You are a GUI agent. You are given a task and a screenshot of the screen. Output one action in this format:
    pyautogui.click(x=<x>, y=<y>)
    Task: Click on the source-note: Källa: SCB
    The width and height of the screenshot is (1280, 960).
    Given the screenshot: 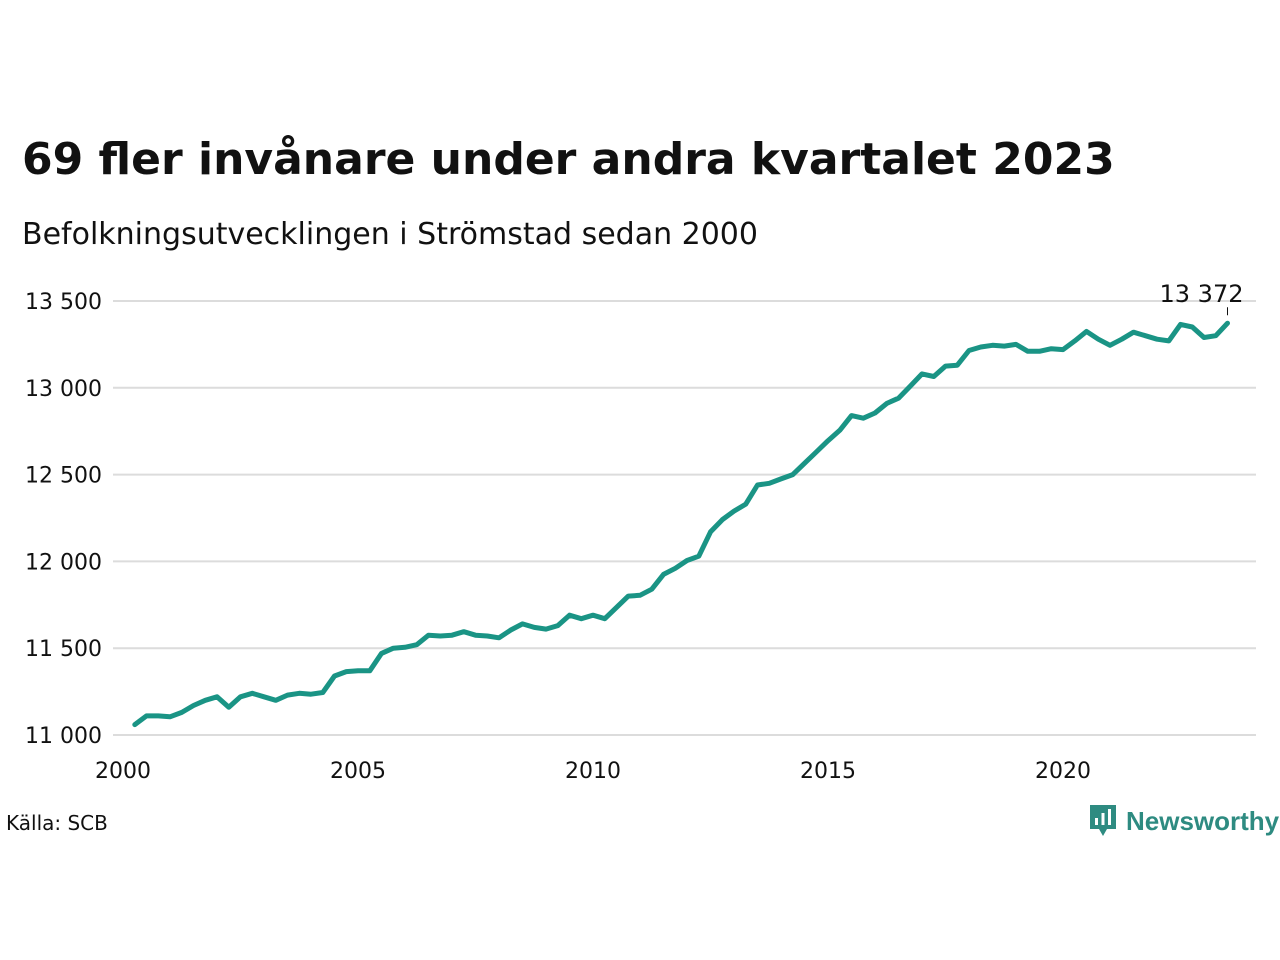 What is the action you would take?
    pyautogui.click(x=57, y=823)
    